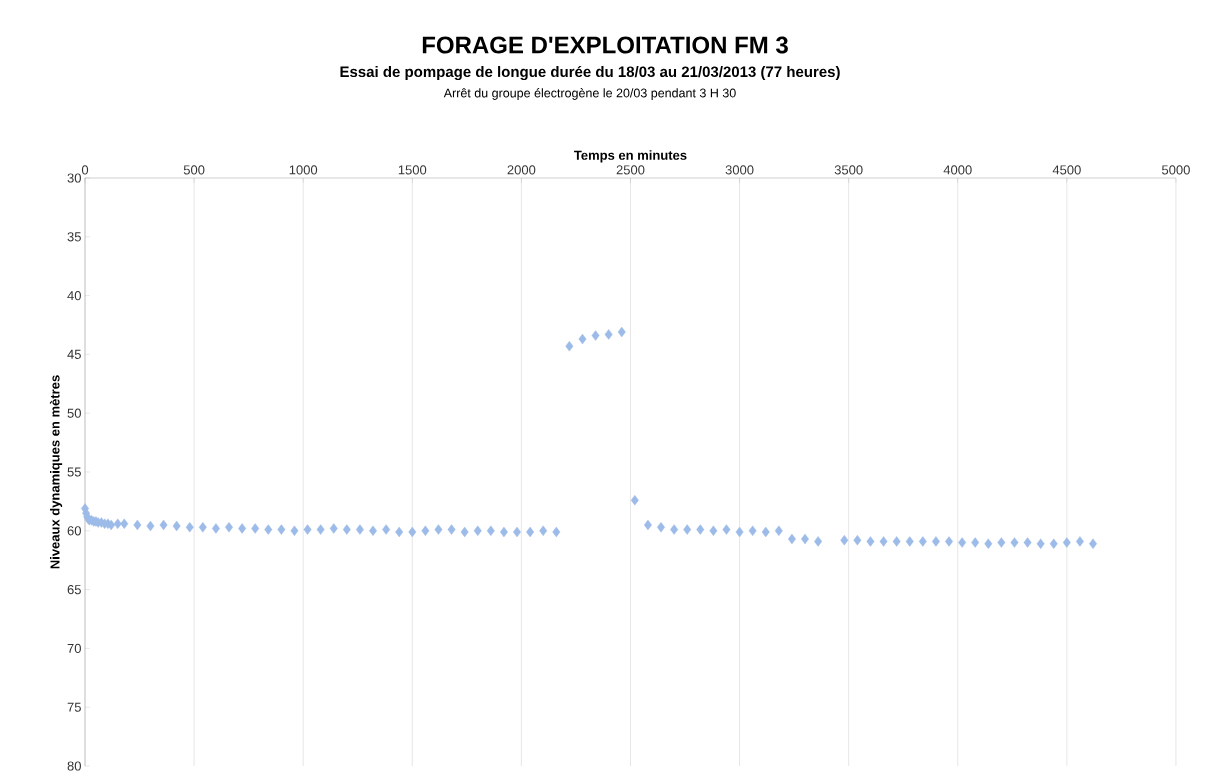 The width and height of the screenshot is (1210, 778). What do you see at coordinates (739, 170) in the screenshot?
I see `x-tick-label: 3000` at bounding box center [739, 170].